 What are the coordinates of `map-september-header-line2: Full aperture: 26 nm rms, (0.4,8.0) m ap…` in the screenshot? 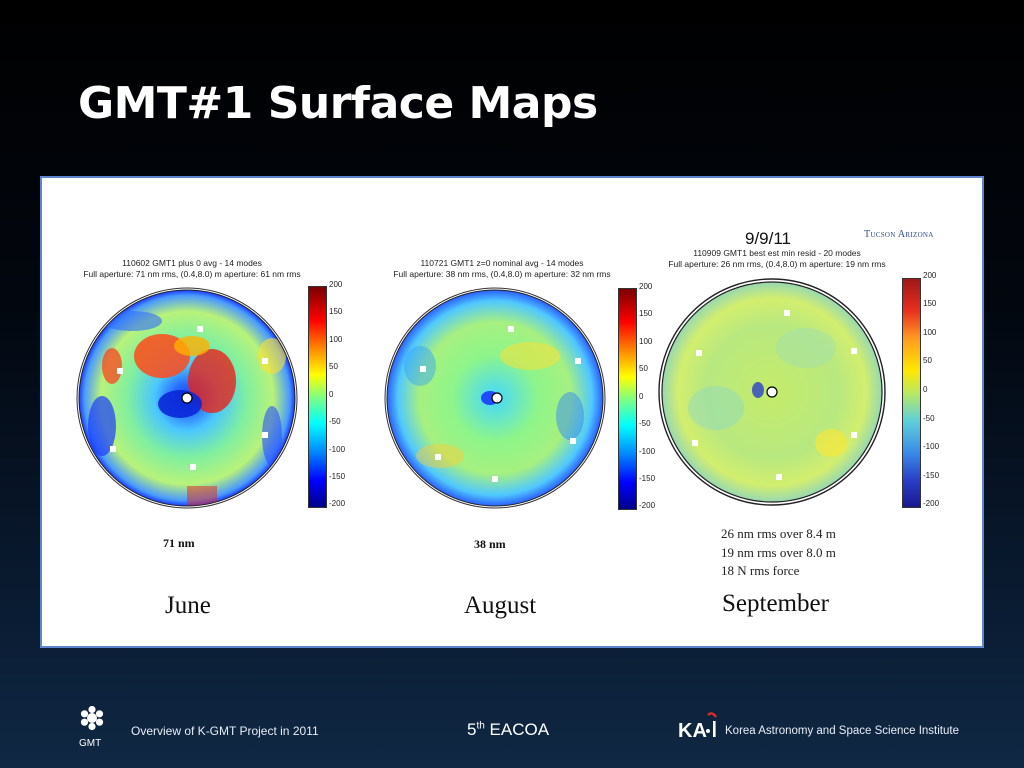 It's located at (777, 264).